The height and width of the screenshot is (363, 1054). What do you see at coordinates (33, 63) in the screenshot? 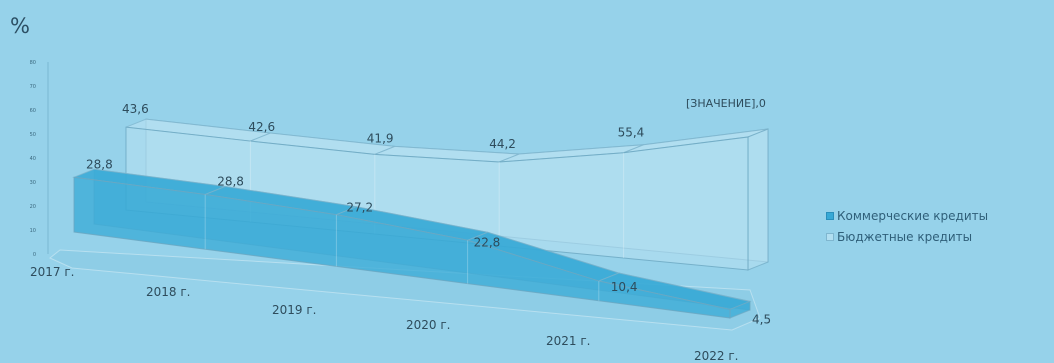
I see `y-tick-label: 80` at bounding box center [33, 63].